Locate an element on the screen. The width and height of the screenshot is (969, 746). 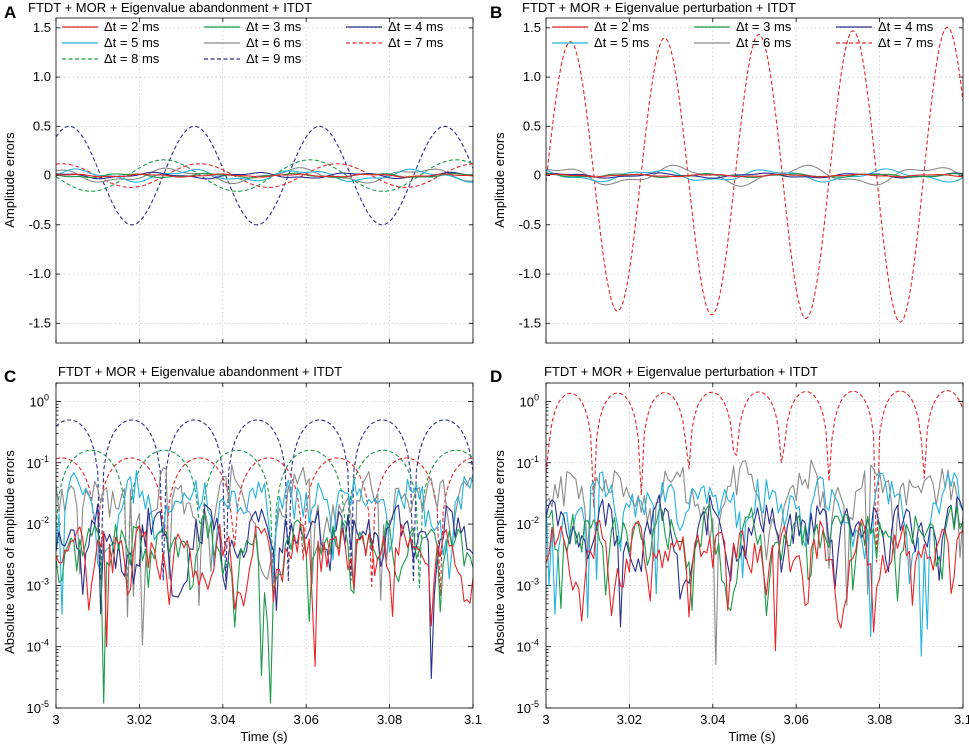
panel-a-series-dt8 is located at coordinates (264, 175).